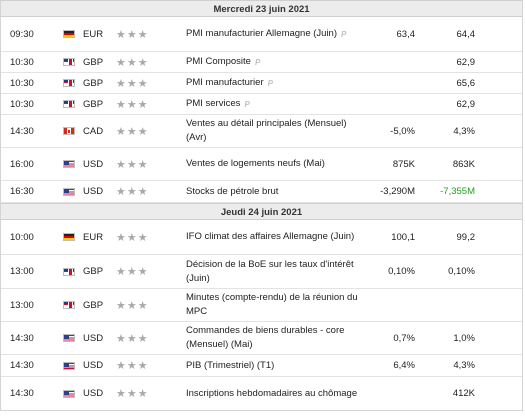 The width and height of the screenshot is (525, 419). I want to click on event-name: PMI Composite P, so click(278, 62).